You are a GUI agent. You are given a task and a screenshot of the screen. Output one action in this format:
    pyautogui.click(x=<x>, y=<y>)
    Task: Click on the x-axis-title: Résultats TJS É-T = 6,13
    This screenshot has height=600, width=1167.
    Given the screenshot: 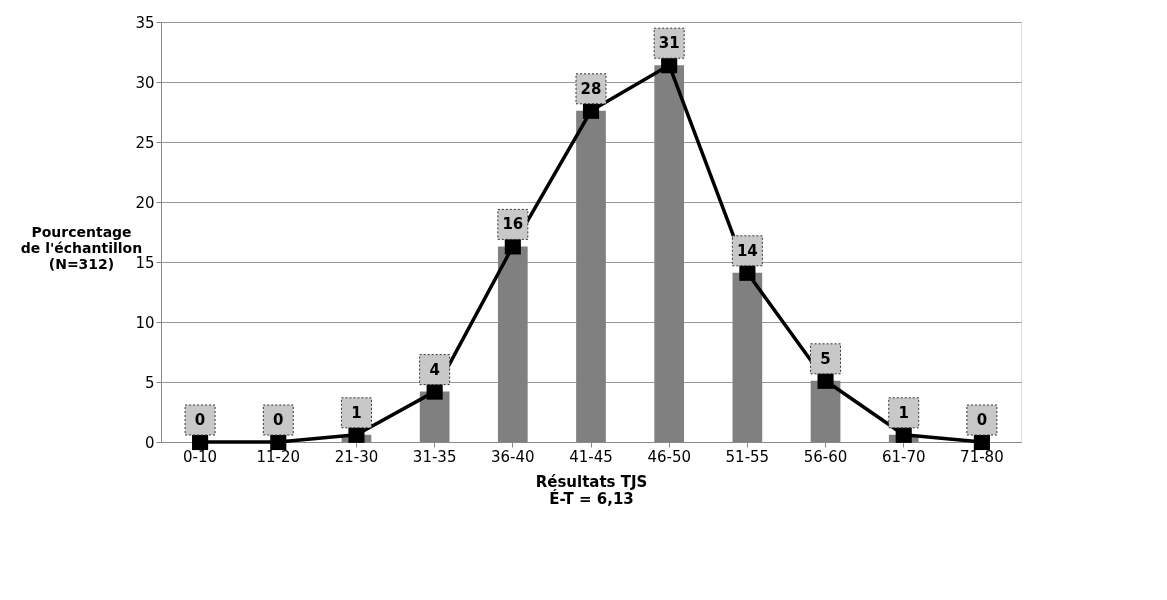 What is the action you would take?
    pyautogui.click(x=591, y=490)
    